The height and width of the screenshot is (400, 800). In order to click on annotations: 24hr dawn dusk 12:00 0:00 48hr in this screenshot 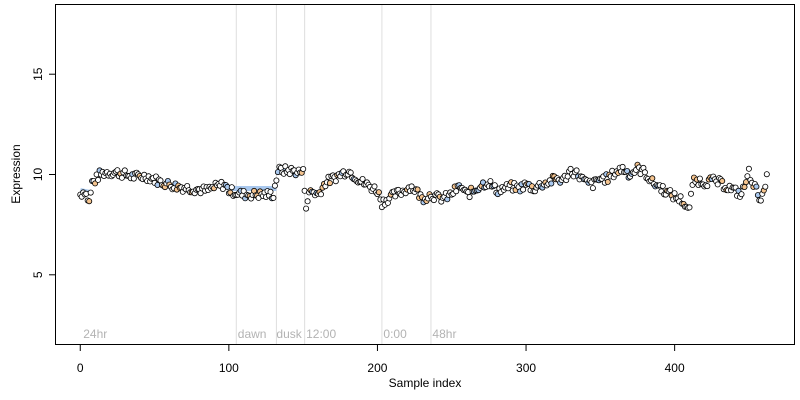, I will do `click(269, 334)`.